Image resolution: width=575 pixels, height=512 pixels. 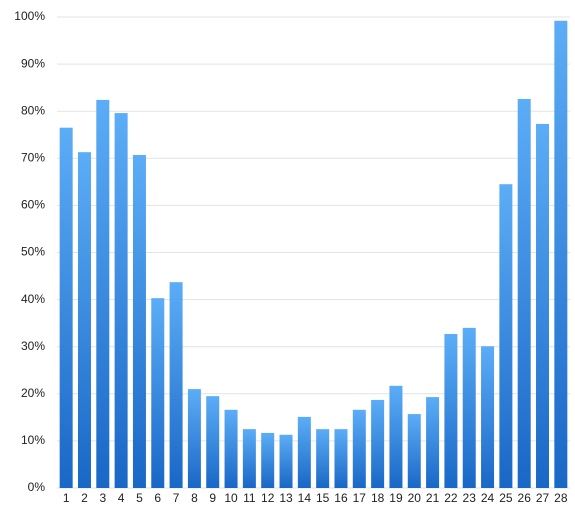 I want to click on x-tick-label: 3, so click(x=102, y=498).